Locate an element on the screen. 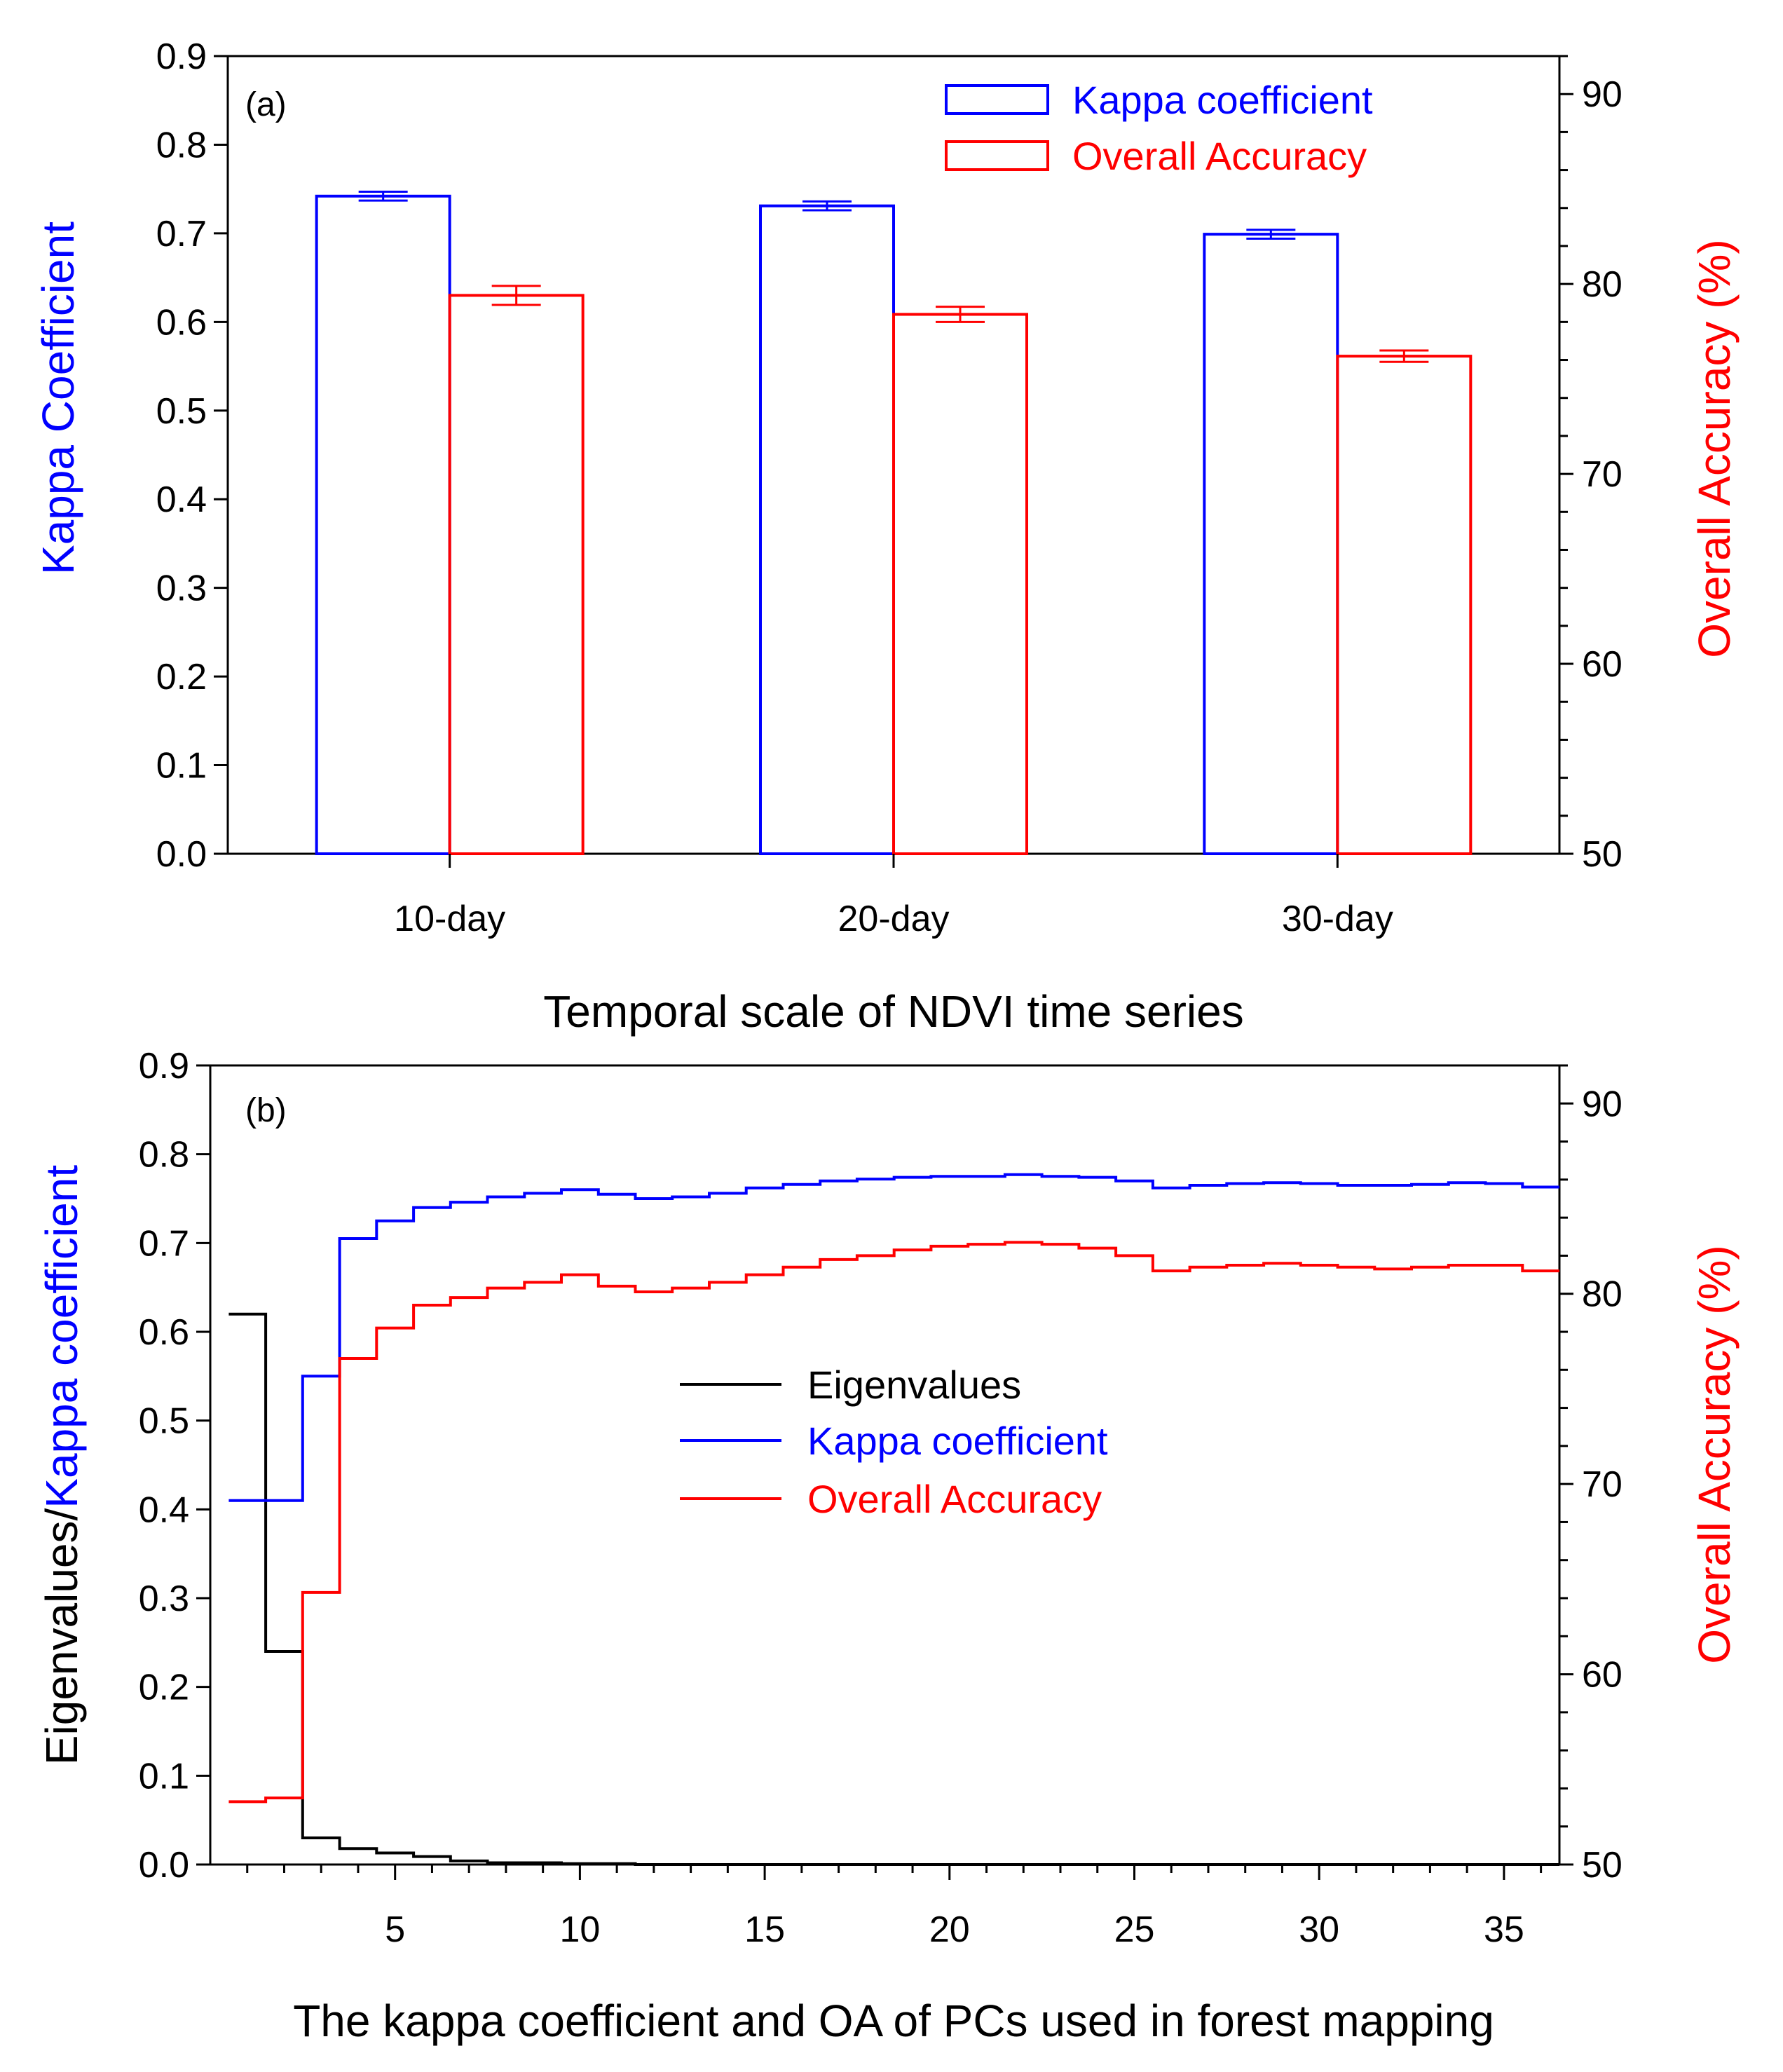  legend-b-oa-label: Overall Accuracy is located at coordinates (954, 1499).